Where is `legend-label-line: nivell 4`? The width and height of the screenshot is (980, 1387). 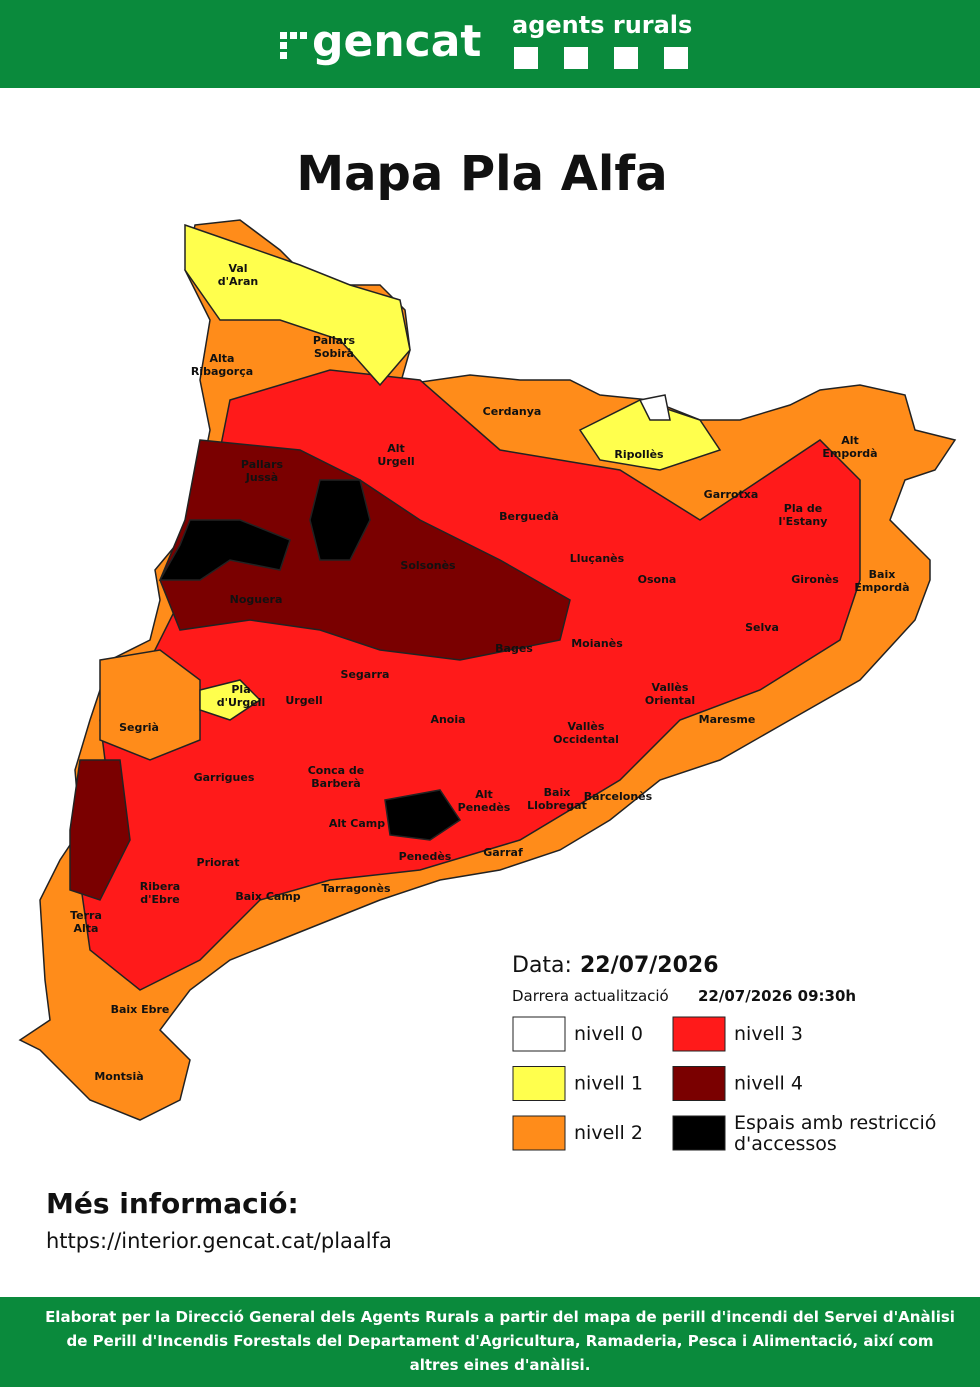 legend-label-line: nivell 4 is located at coordinates (768, 1084).